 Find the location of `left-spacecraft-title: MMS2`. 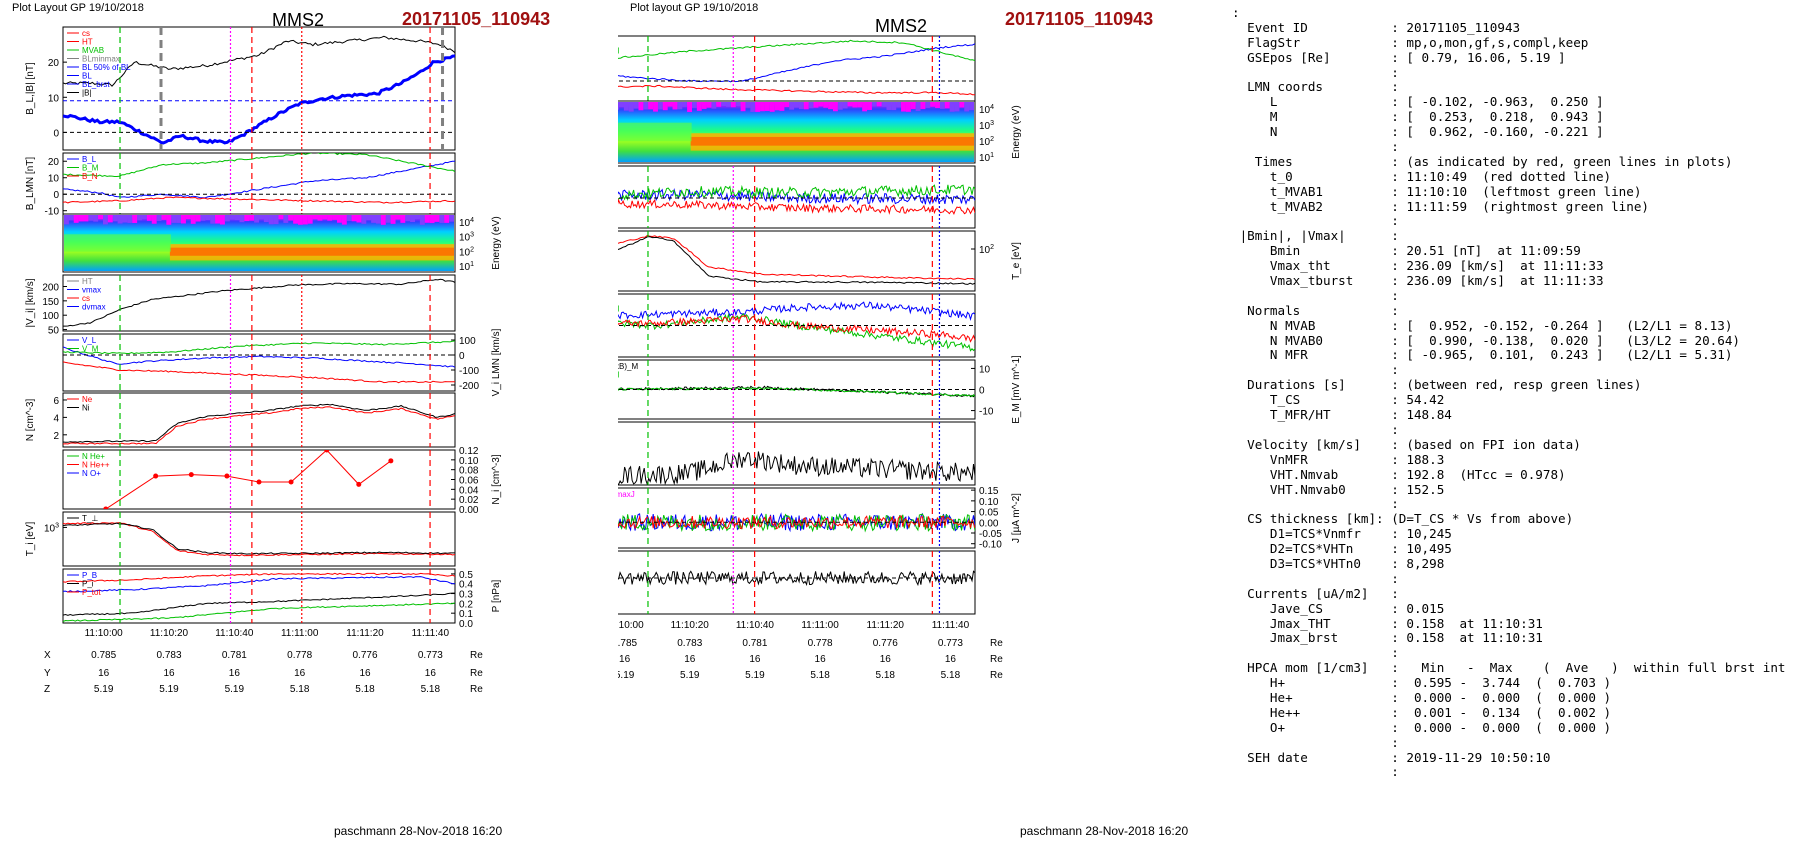

left-spacecraft-title: MMS2 is located at coordinates (298, 20).